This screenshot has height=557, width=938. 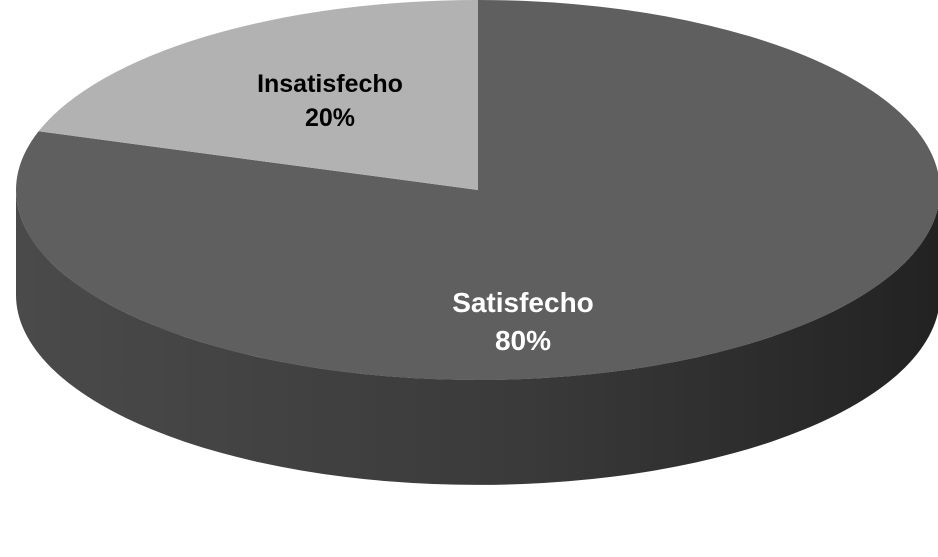 What do you see at coordinates (330, 118) in the screenshot?
I see `slice-value-insatisfecho: 20%` at bounding box center [330, 118].